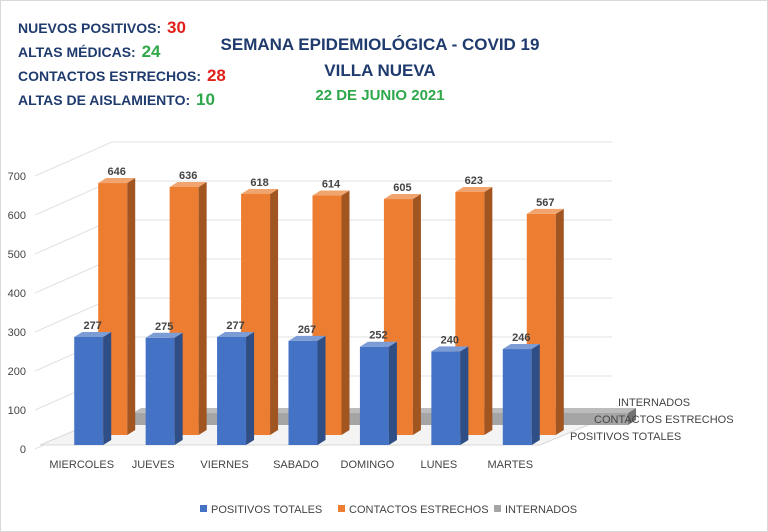  I want to click on category-label: MIERCOLES, so click(81, 465).